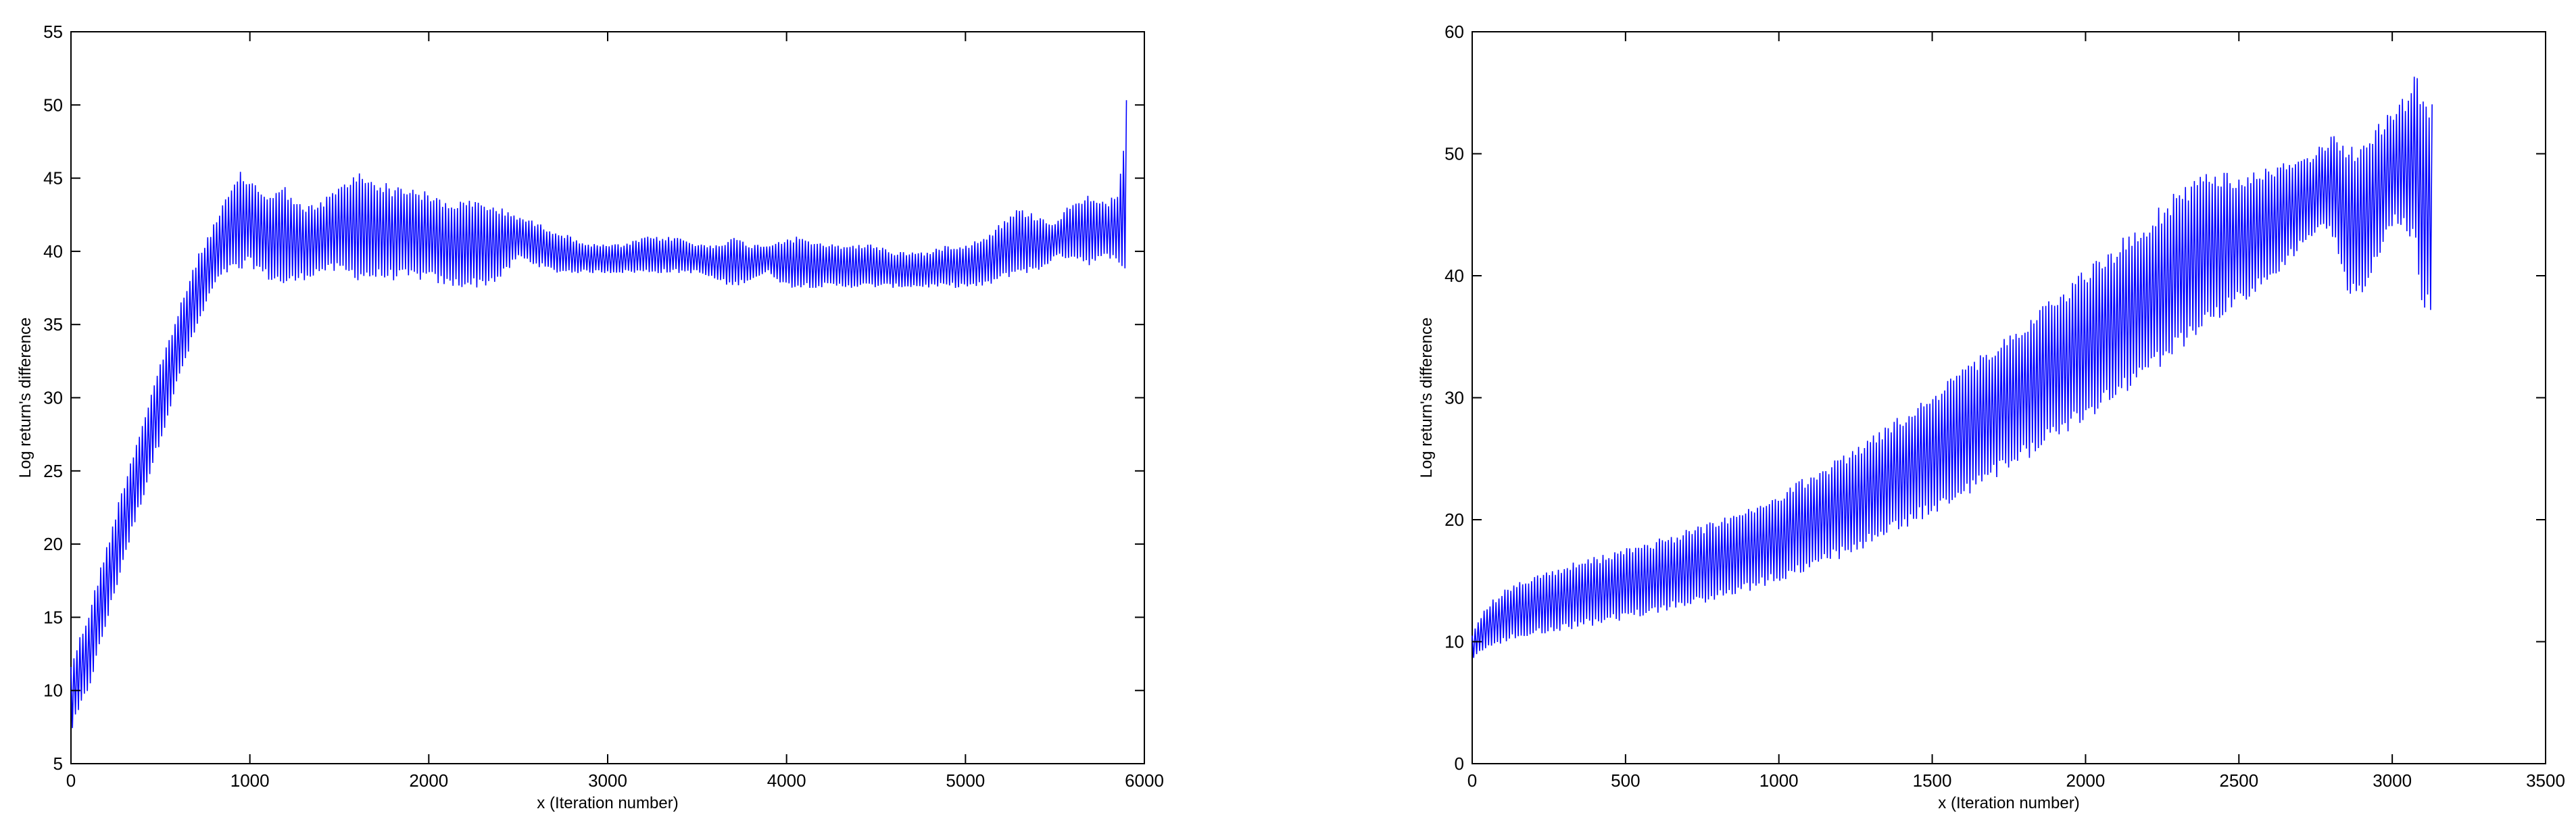 The height and width of the screenshot is (838, 2576). I want to click on y-tick-label: 0, so click(1460, 764).